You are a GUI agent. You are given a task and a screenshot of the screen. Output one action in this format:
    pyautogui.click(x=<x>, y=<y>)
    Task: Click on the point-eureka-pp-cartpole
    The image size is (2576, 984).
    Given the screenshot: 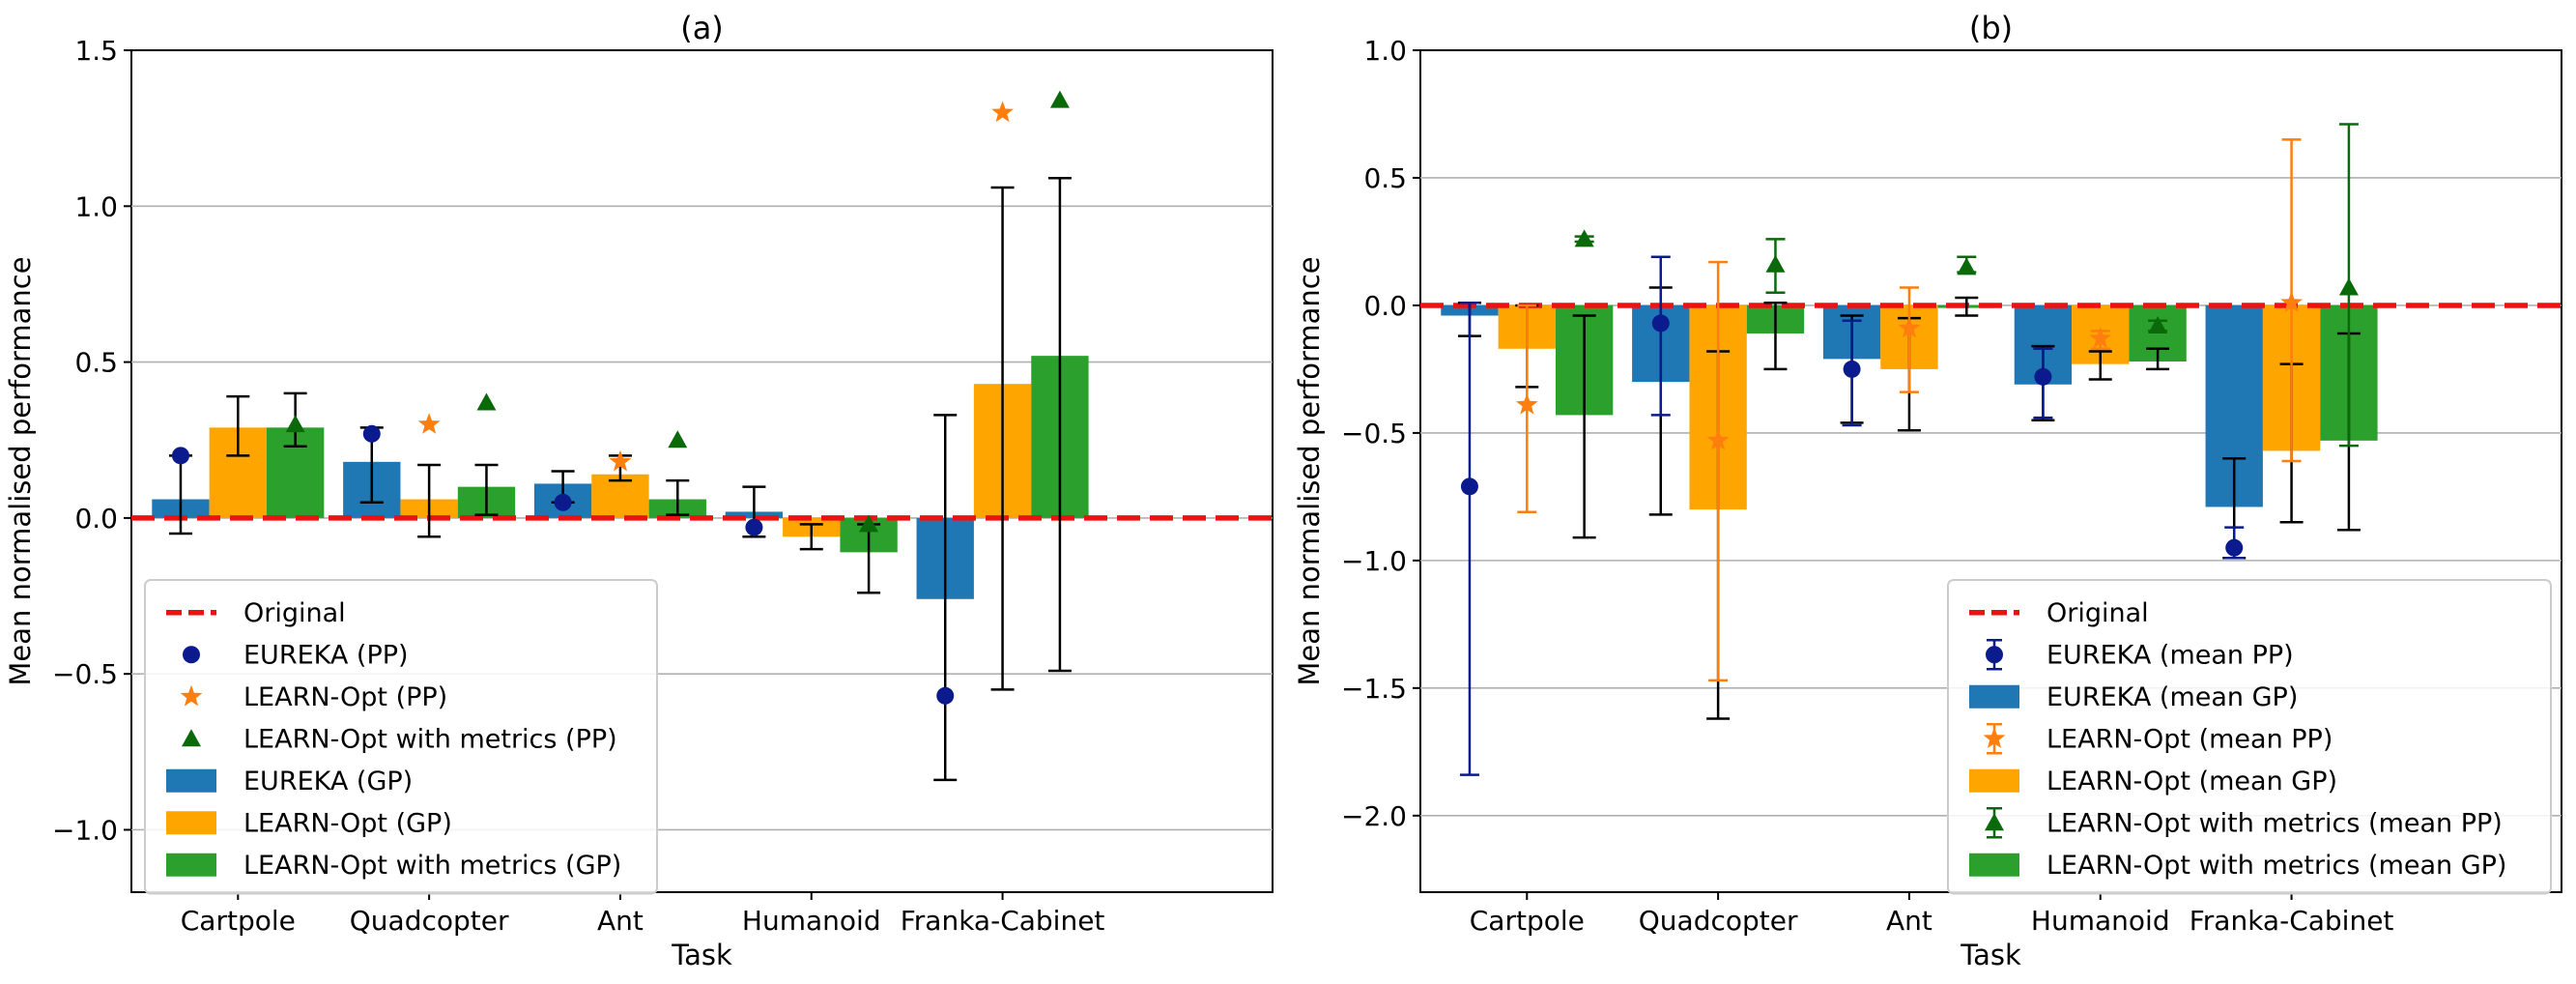 What is the action you would take?
    pyautogui.click(x=180, y=456)
    